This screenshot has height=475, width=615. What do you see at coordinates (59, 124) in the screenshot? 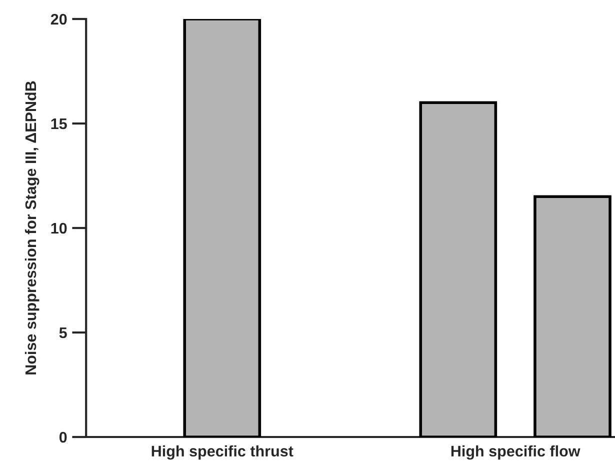
I see `y-tick-label: 15` at bounding box center [59, 124].